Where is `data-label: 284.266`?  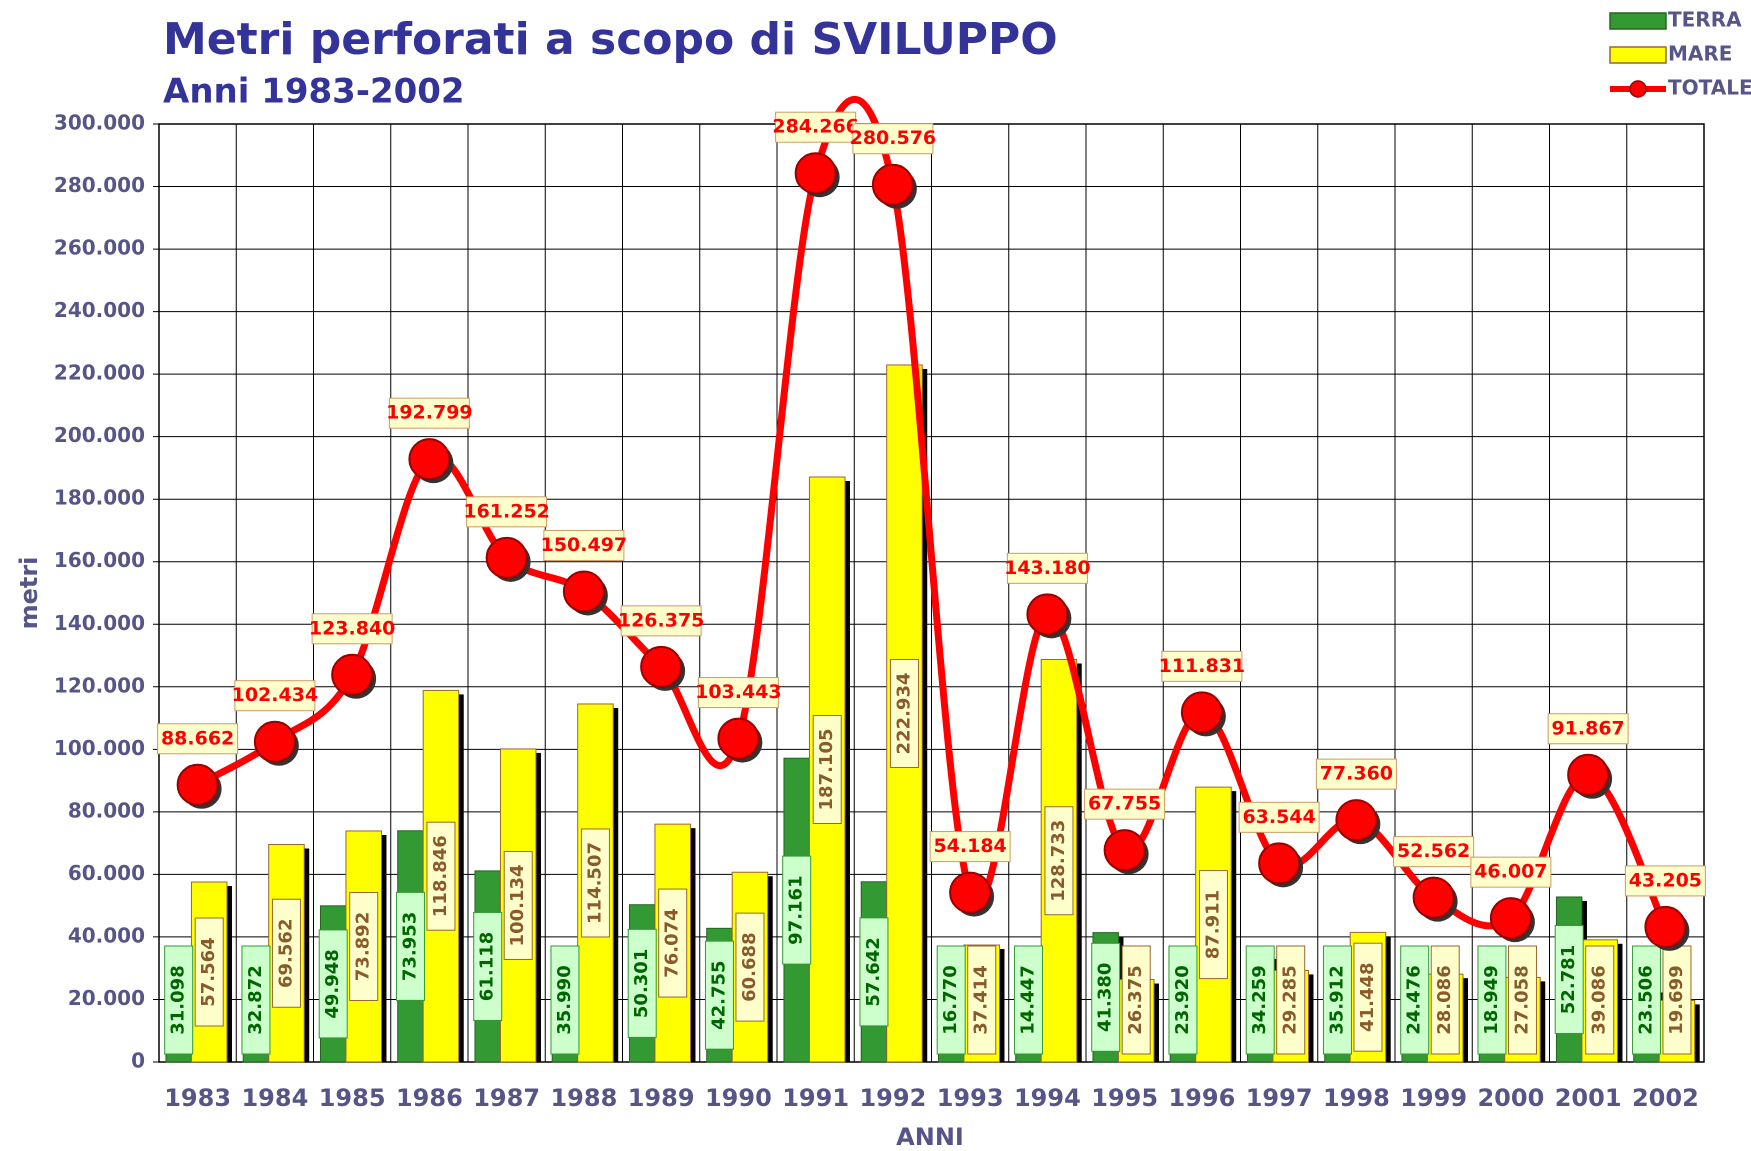 data-label: 284.266 is located at coordinates (815, 127).